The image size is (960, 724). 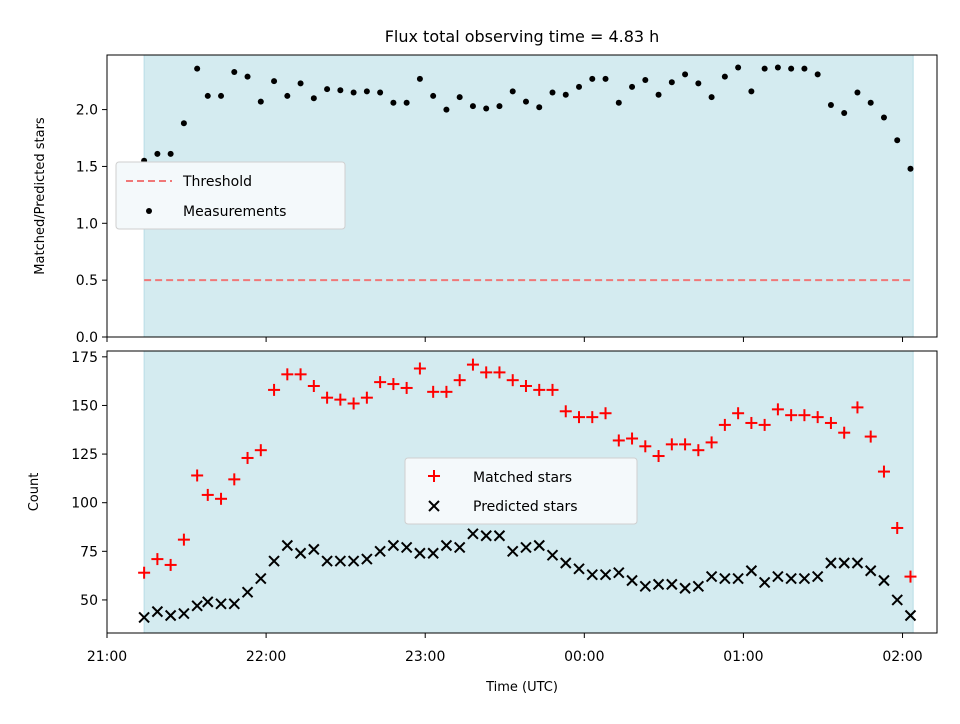 I want to click on top-legend-box, so click(x=230, y=195).